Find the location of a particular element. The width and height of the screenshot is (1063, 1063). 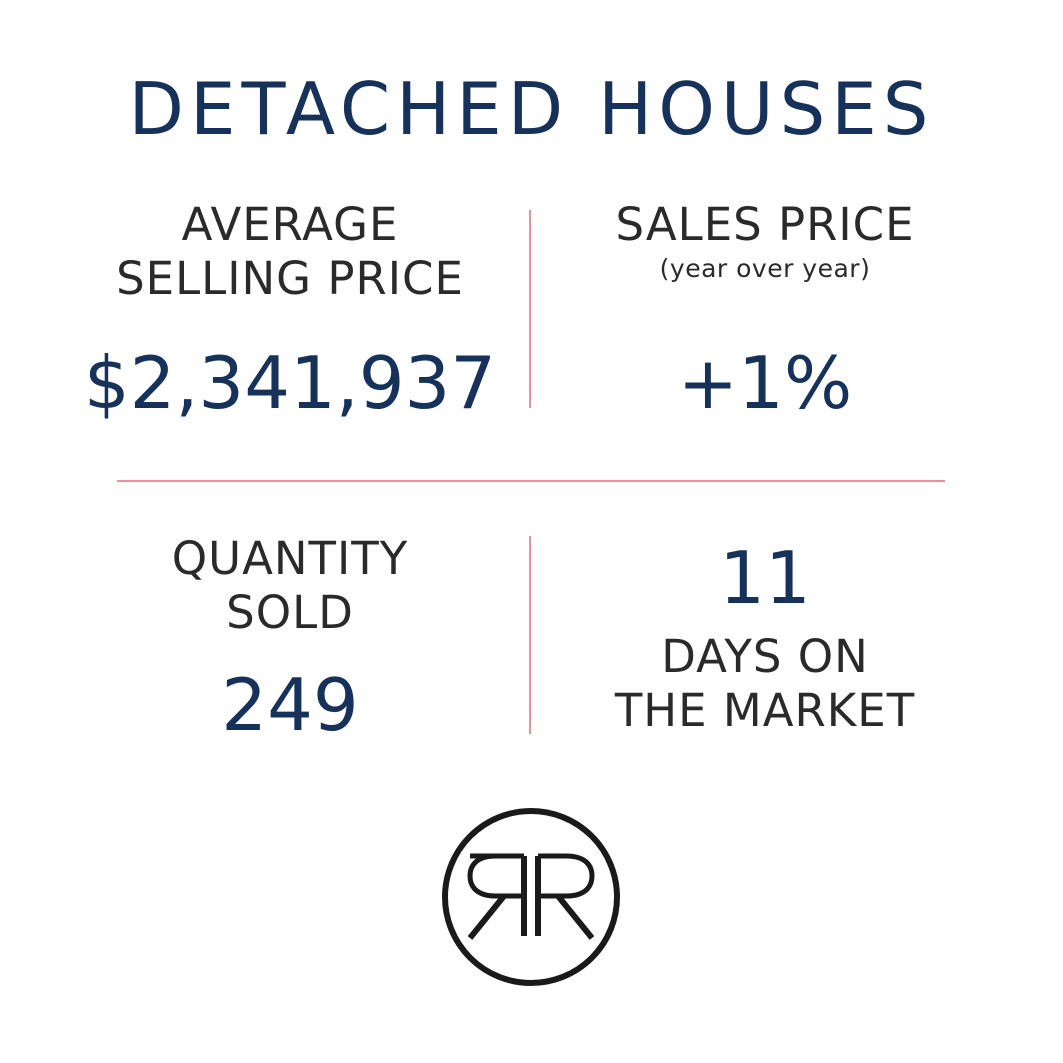

days-on-market-block: DAYS ON THE MARKET is located at coordinates (765, 684).